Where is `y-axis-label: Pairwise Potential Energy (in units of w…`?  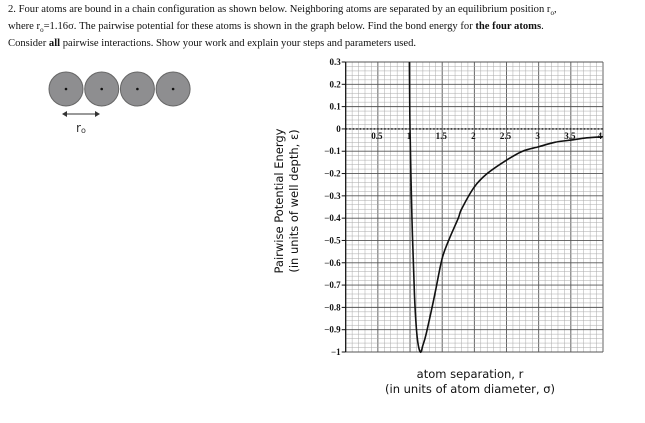 y-axis-label: Pairwise Potential Energy (in units of w… is located at coordinates (286, 201).